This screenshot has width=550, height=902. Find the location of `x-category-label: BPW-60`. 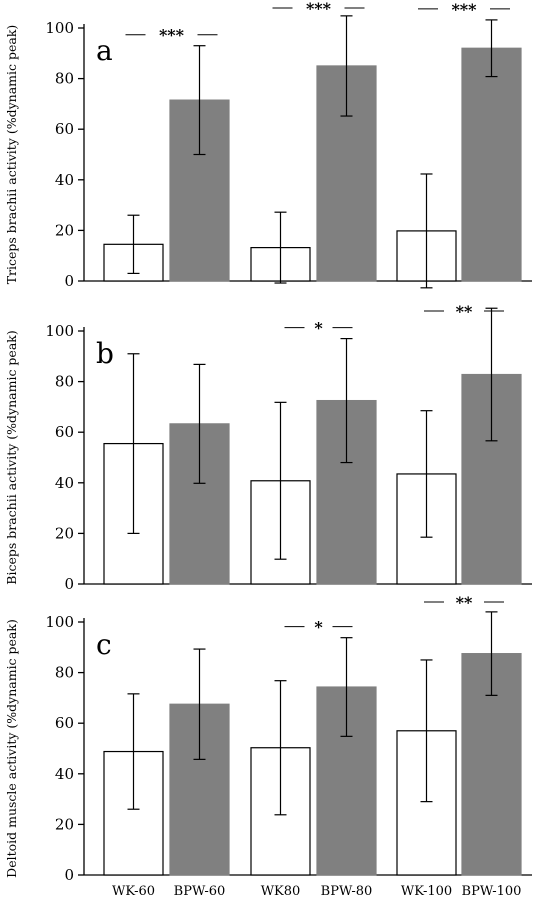

x-category-label: BPW-60 is located at coordinates (200, 891).